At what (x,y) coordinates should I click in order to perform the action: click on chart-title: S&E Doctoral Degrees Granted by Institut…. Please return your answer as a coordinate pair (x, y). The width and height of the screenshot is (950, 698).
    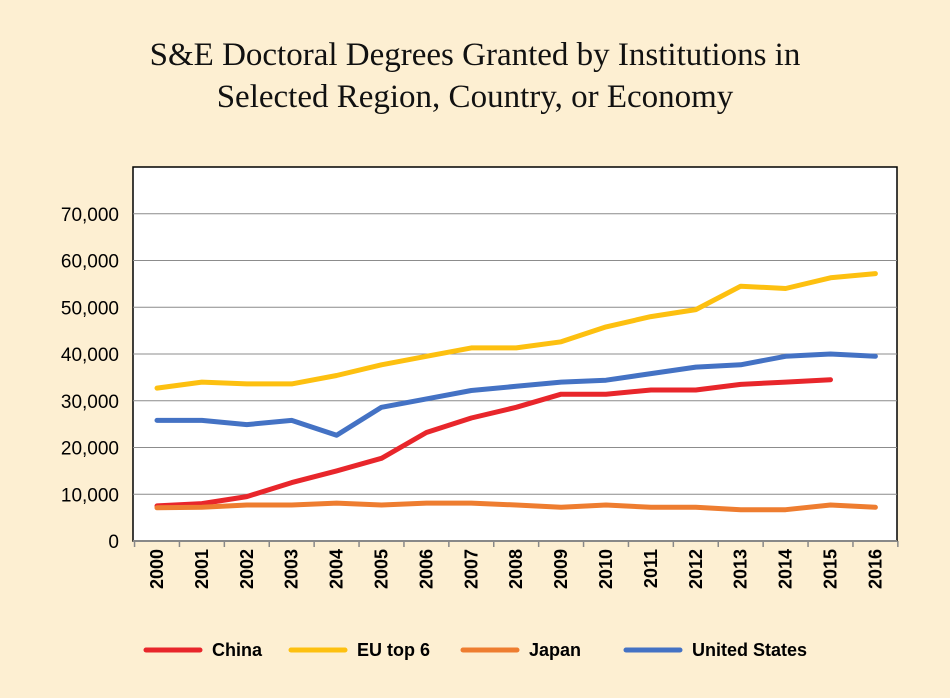
    Looking at the image, I should click on (475, 76).